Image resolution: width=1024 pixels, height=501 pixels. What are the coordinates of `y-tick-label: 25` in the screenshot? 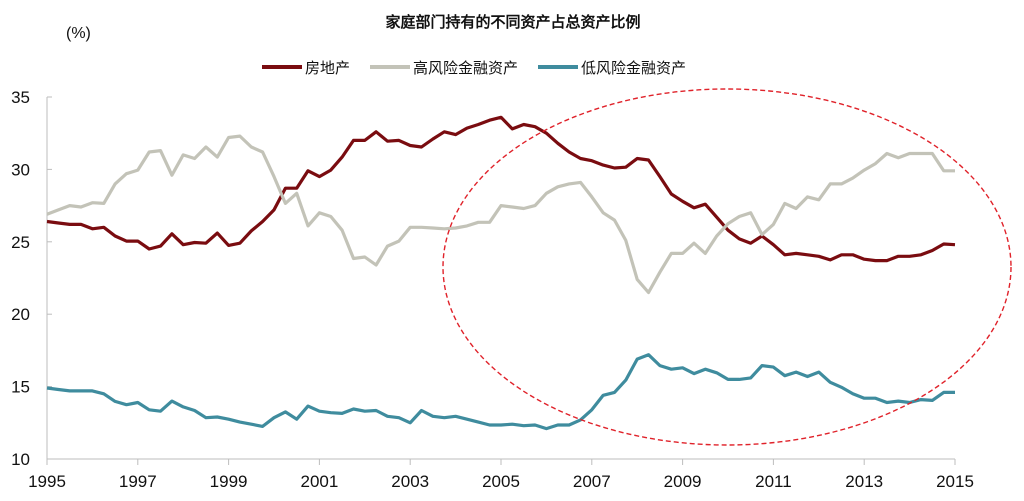 It's located at (20, 242).